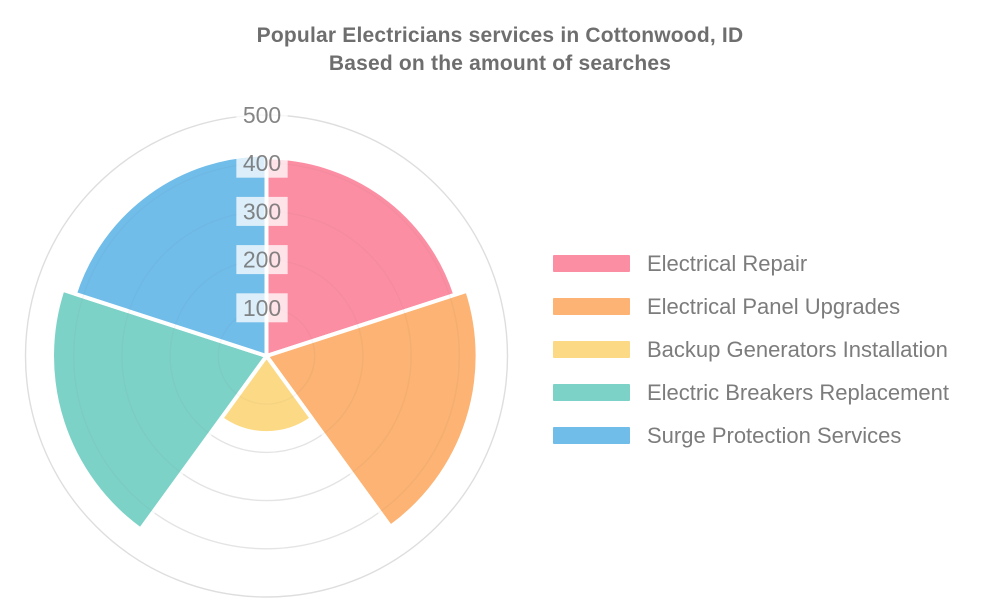 The image size is (1000, 600). I want to click on legend-item-backup-generators-installation: Backup Generators Installation, so click(751, 349).